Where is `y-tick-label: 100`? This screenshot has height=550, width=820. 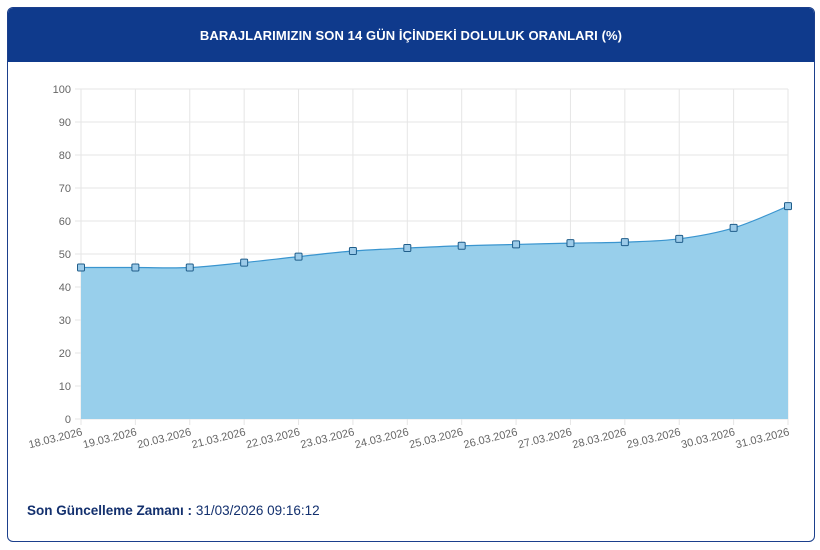 y-tick-label: 100 is located at coordinates (62, 90).